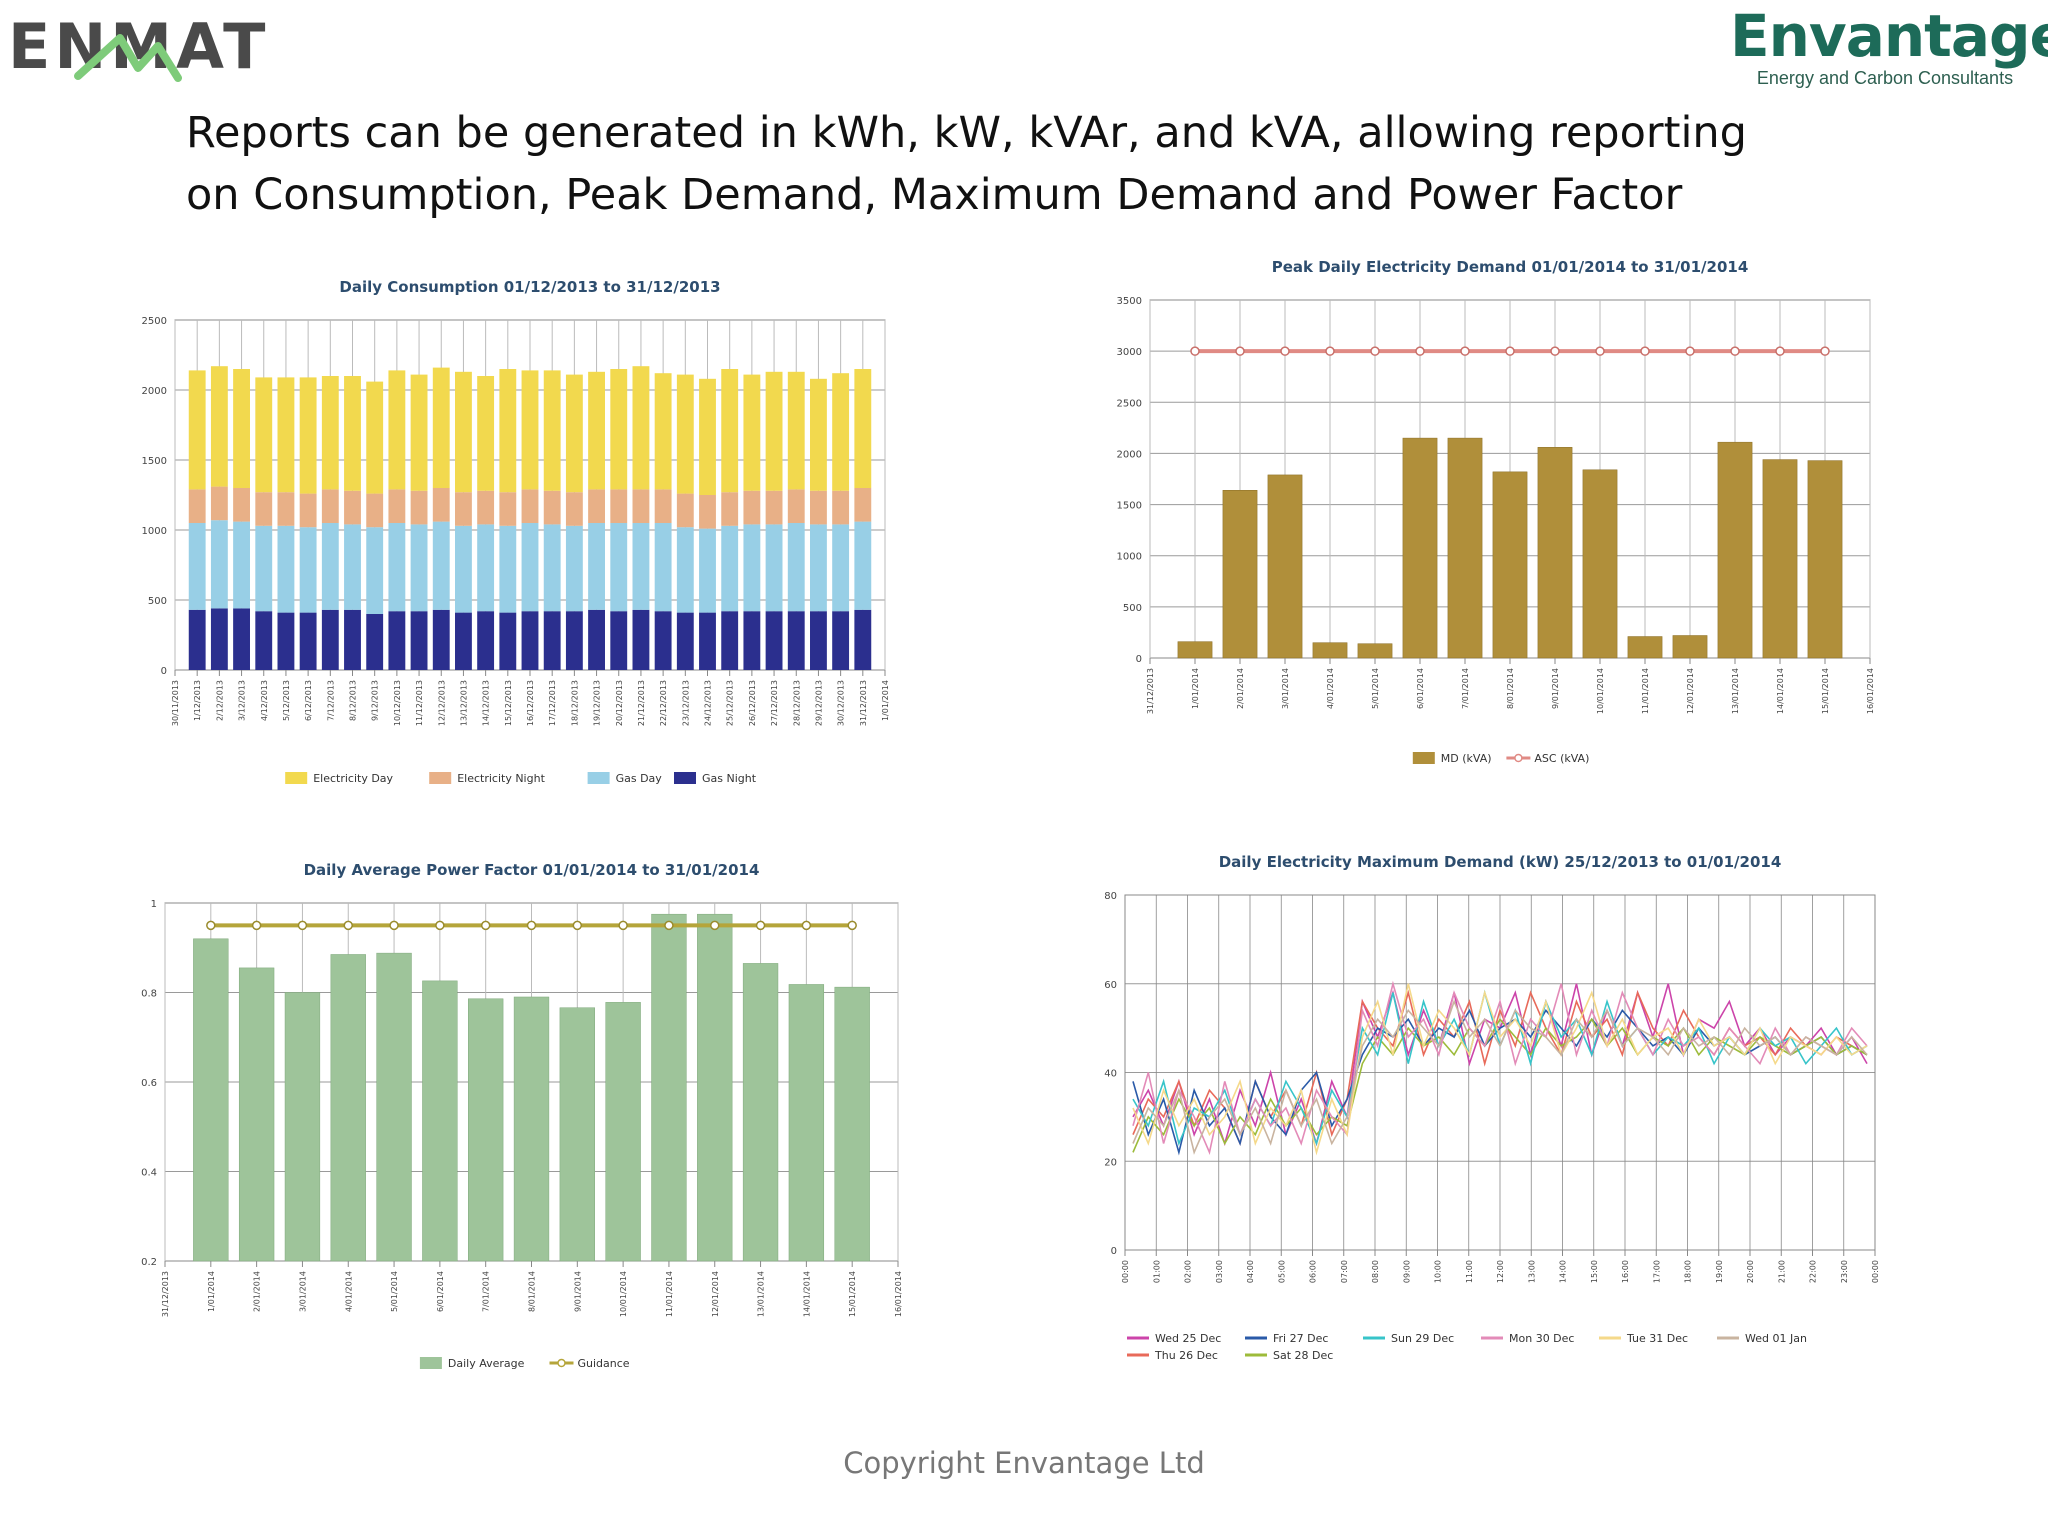 This screenshot has width=2048, height=1536. I want to click on x-tick-label: 7/12/2013, so click(330, 700).